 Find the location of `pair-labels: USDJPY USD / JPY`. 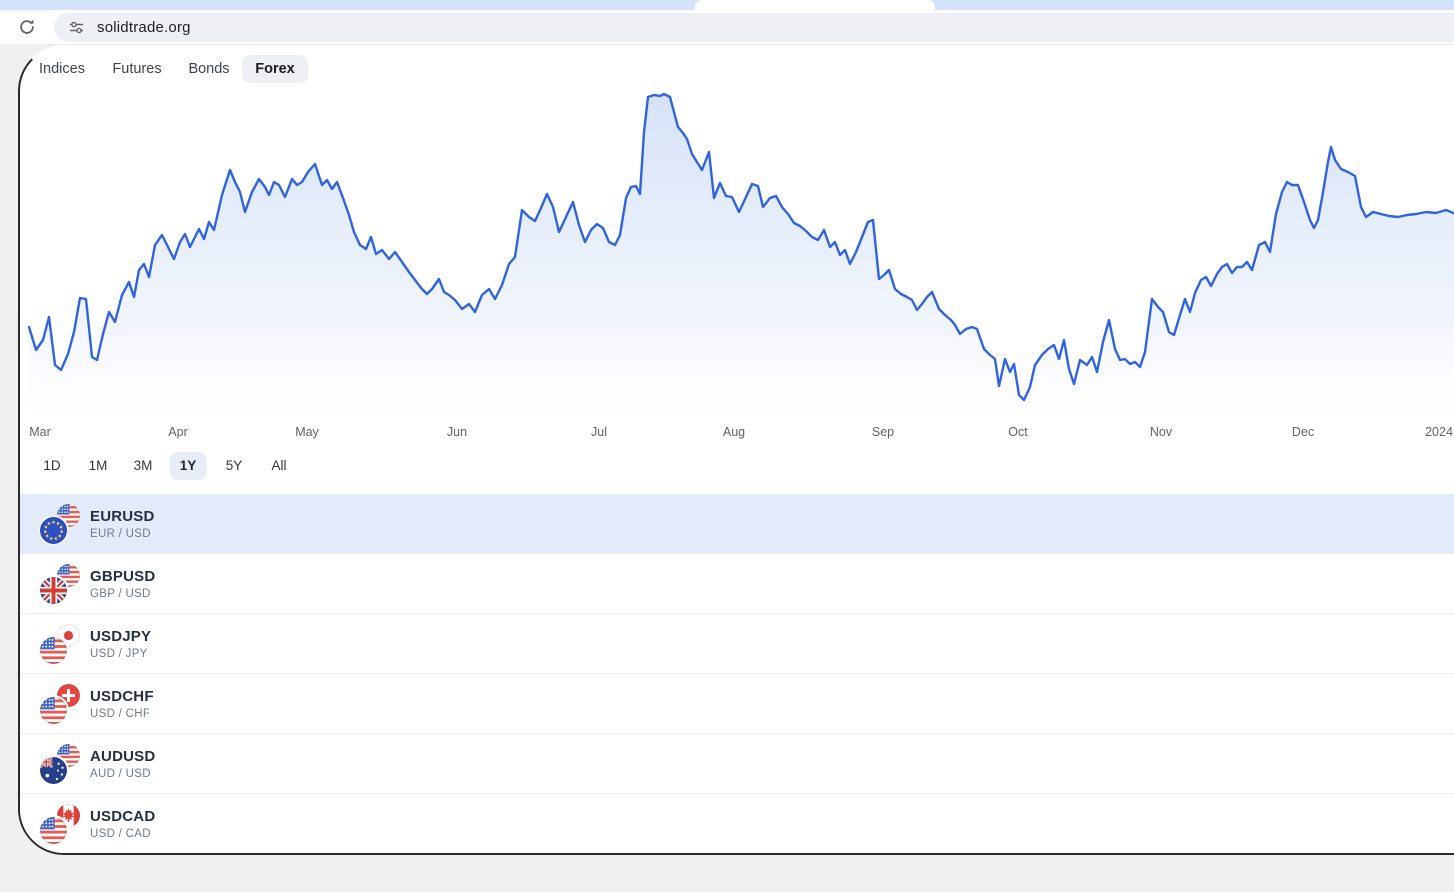

pair-labels: USDJPY USD / JPY is located at coordinates (120, 644).